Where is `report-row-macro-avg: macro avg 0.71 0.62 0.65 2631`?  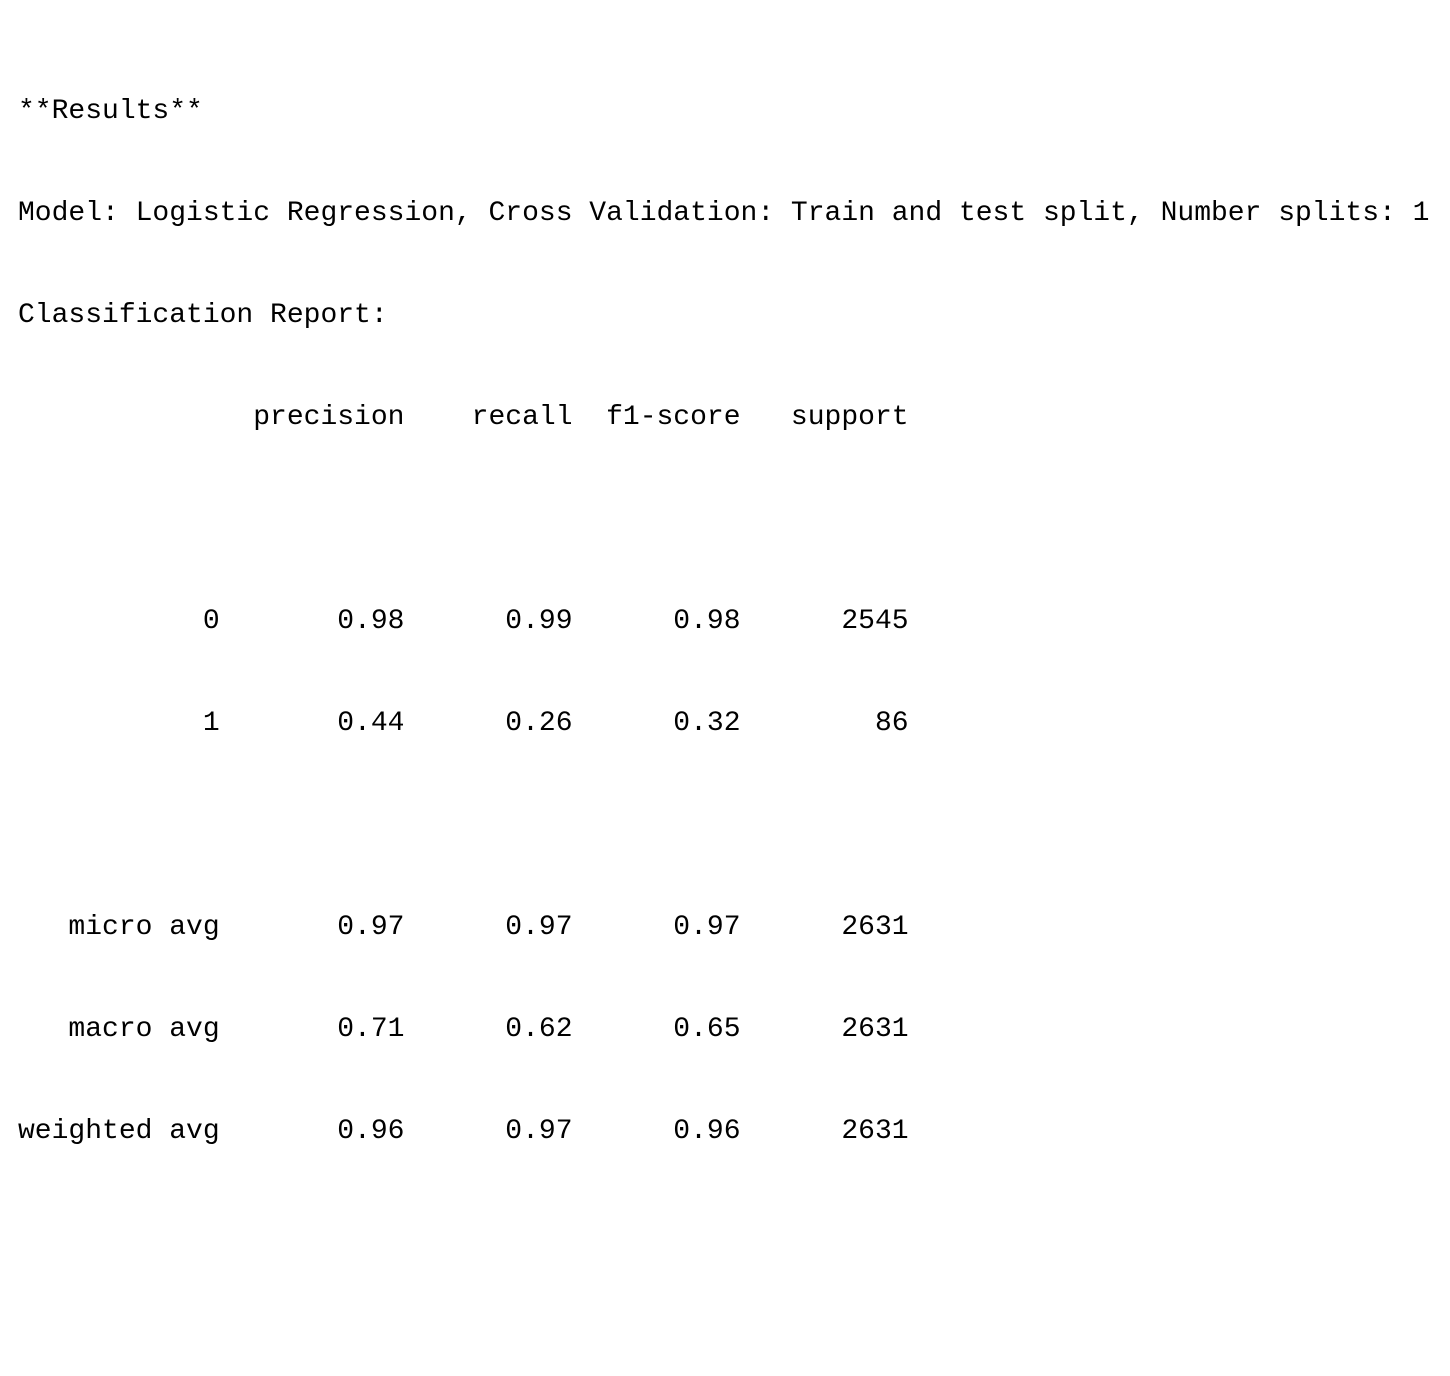
report-row-macro-avg: macro avg 0.71 0.62 0.65 2631 is located at coordinates (463, 1029).